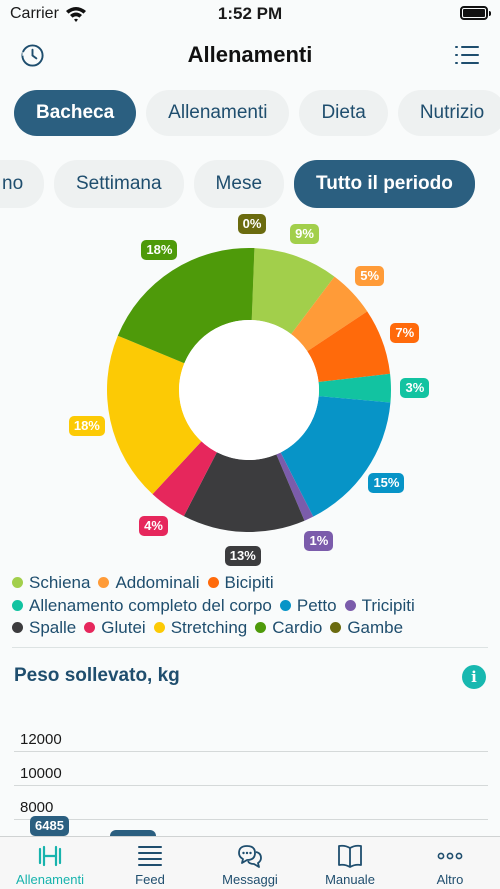 The image size is (500, 889). Describe the element at coordinates (53, 627) in the screenshot. I see `legend-label: Spalle` at that location.